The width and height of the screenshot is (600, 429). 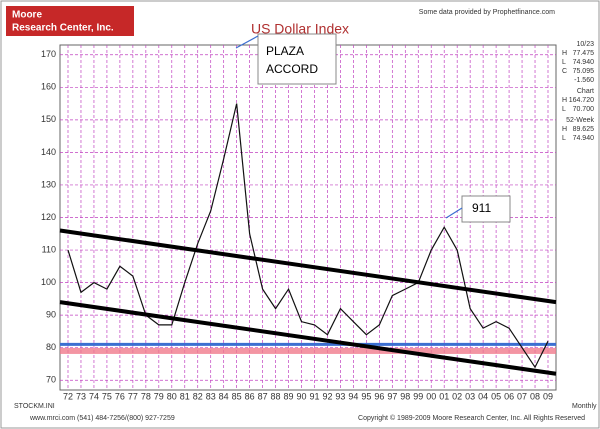 I want to click on x-tick-label: 86, so click(x=250, y=396).